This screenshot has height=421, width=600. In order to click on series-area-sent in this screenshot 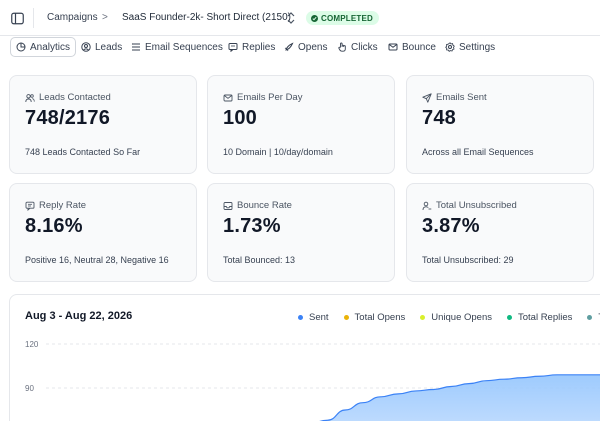, I will do `click(460, 397)`.